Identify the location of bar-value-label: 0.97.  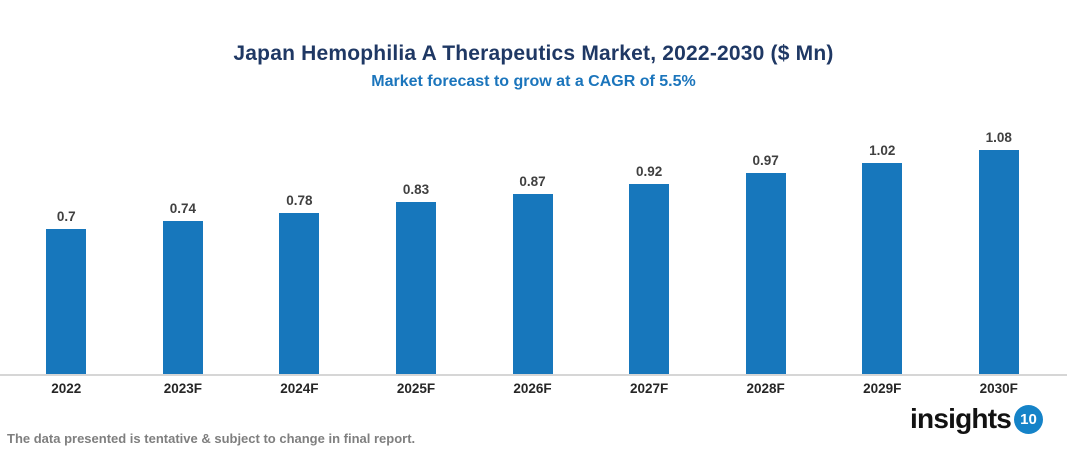
(765, 160).